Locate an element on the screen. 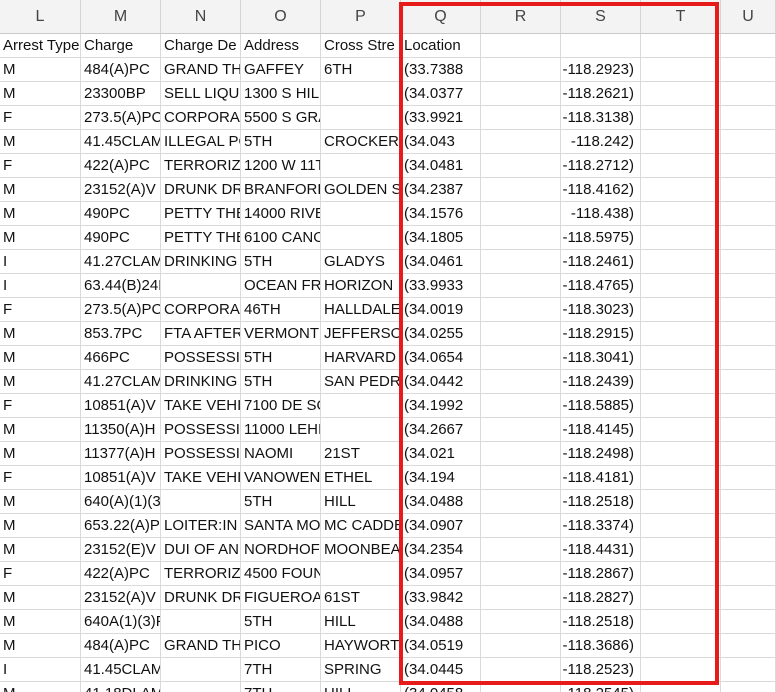 This screenshot has width=776, height=692. cell-m: 484(A)PC is located at coordinates (121, 70).